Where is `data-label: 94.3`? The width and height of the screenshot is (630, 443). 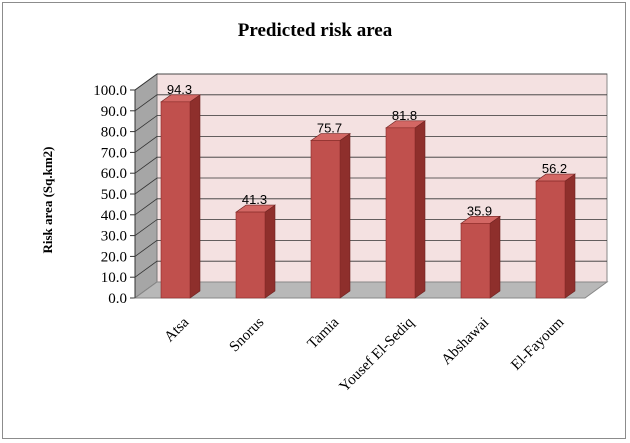
data-label: 94.3 is located at coordinates (179, 89).